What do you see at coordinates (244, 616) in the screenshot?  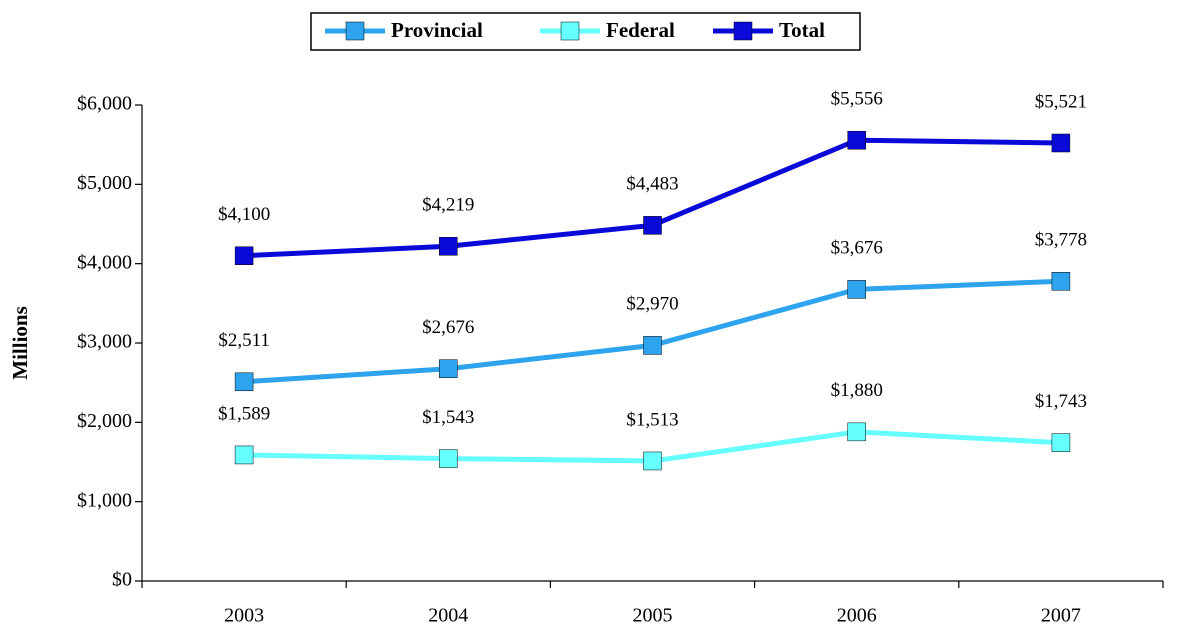 I see `x-tick-label: 2003` at bounding box center [244, 616].